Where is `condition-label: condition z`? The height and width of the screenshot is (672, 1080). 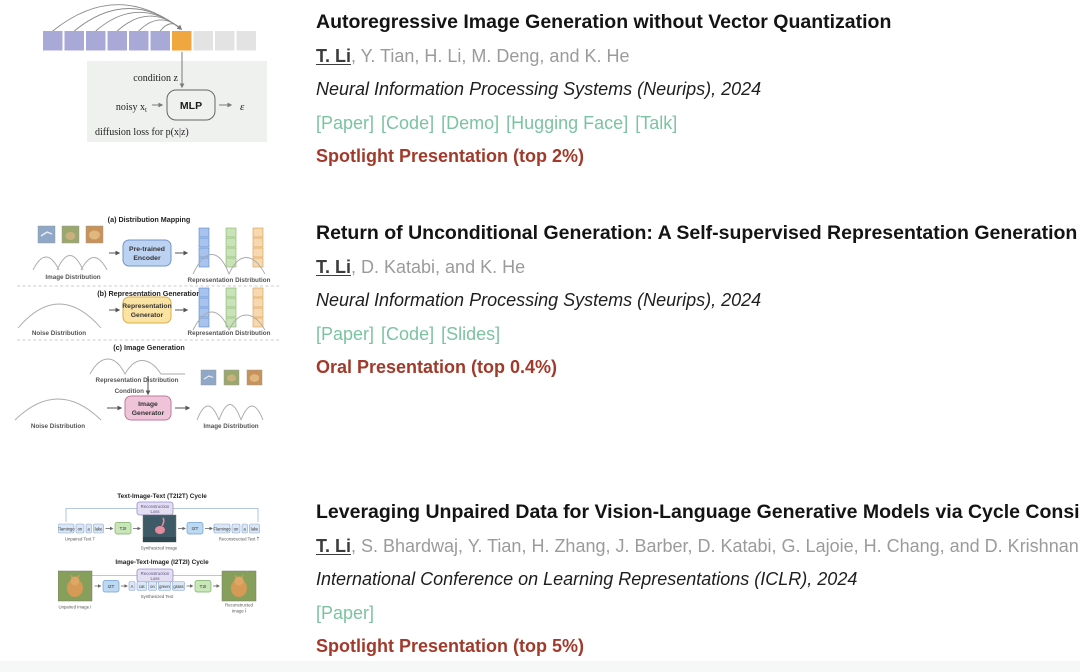
condition-label: condition z is located at coordinates (155, 78).